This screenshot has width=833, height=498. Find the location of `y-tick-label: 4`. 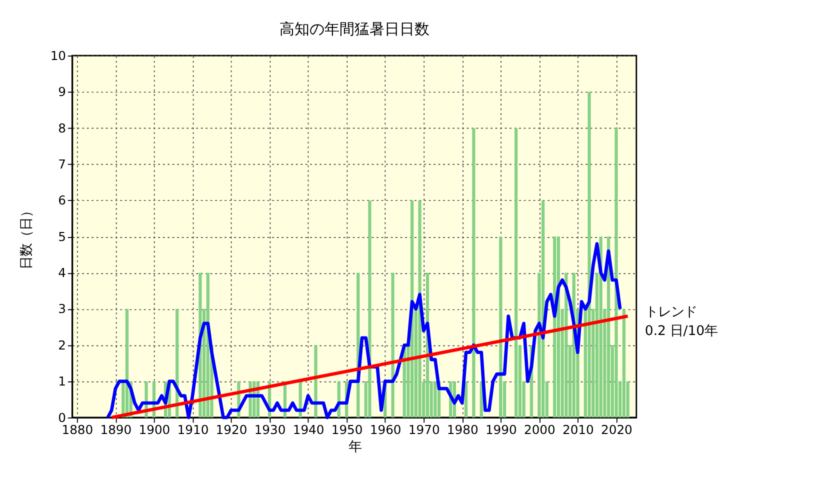

y-tick-label: 4 is located at coordinates (62, 273).